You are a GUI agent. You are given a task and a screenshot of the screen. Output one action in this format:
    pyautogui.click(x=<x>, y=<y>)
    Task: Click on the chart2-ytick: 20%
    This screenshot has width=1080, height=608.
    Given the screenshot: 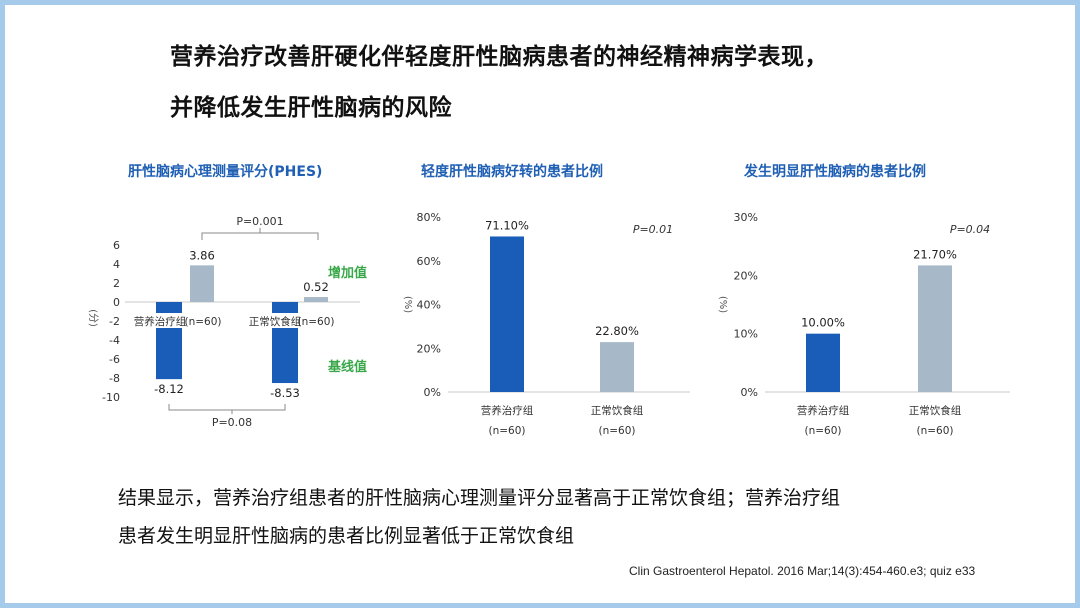 What is the action you would take?
    pyautogui.click(x=429, y=348)
    